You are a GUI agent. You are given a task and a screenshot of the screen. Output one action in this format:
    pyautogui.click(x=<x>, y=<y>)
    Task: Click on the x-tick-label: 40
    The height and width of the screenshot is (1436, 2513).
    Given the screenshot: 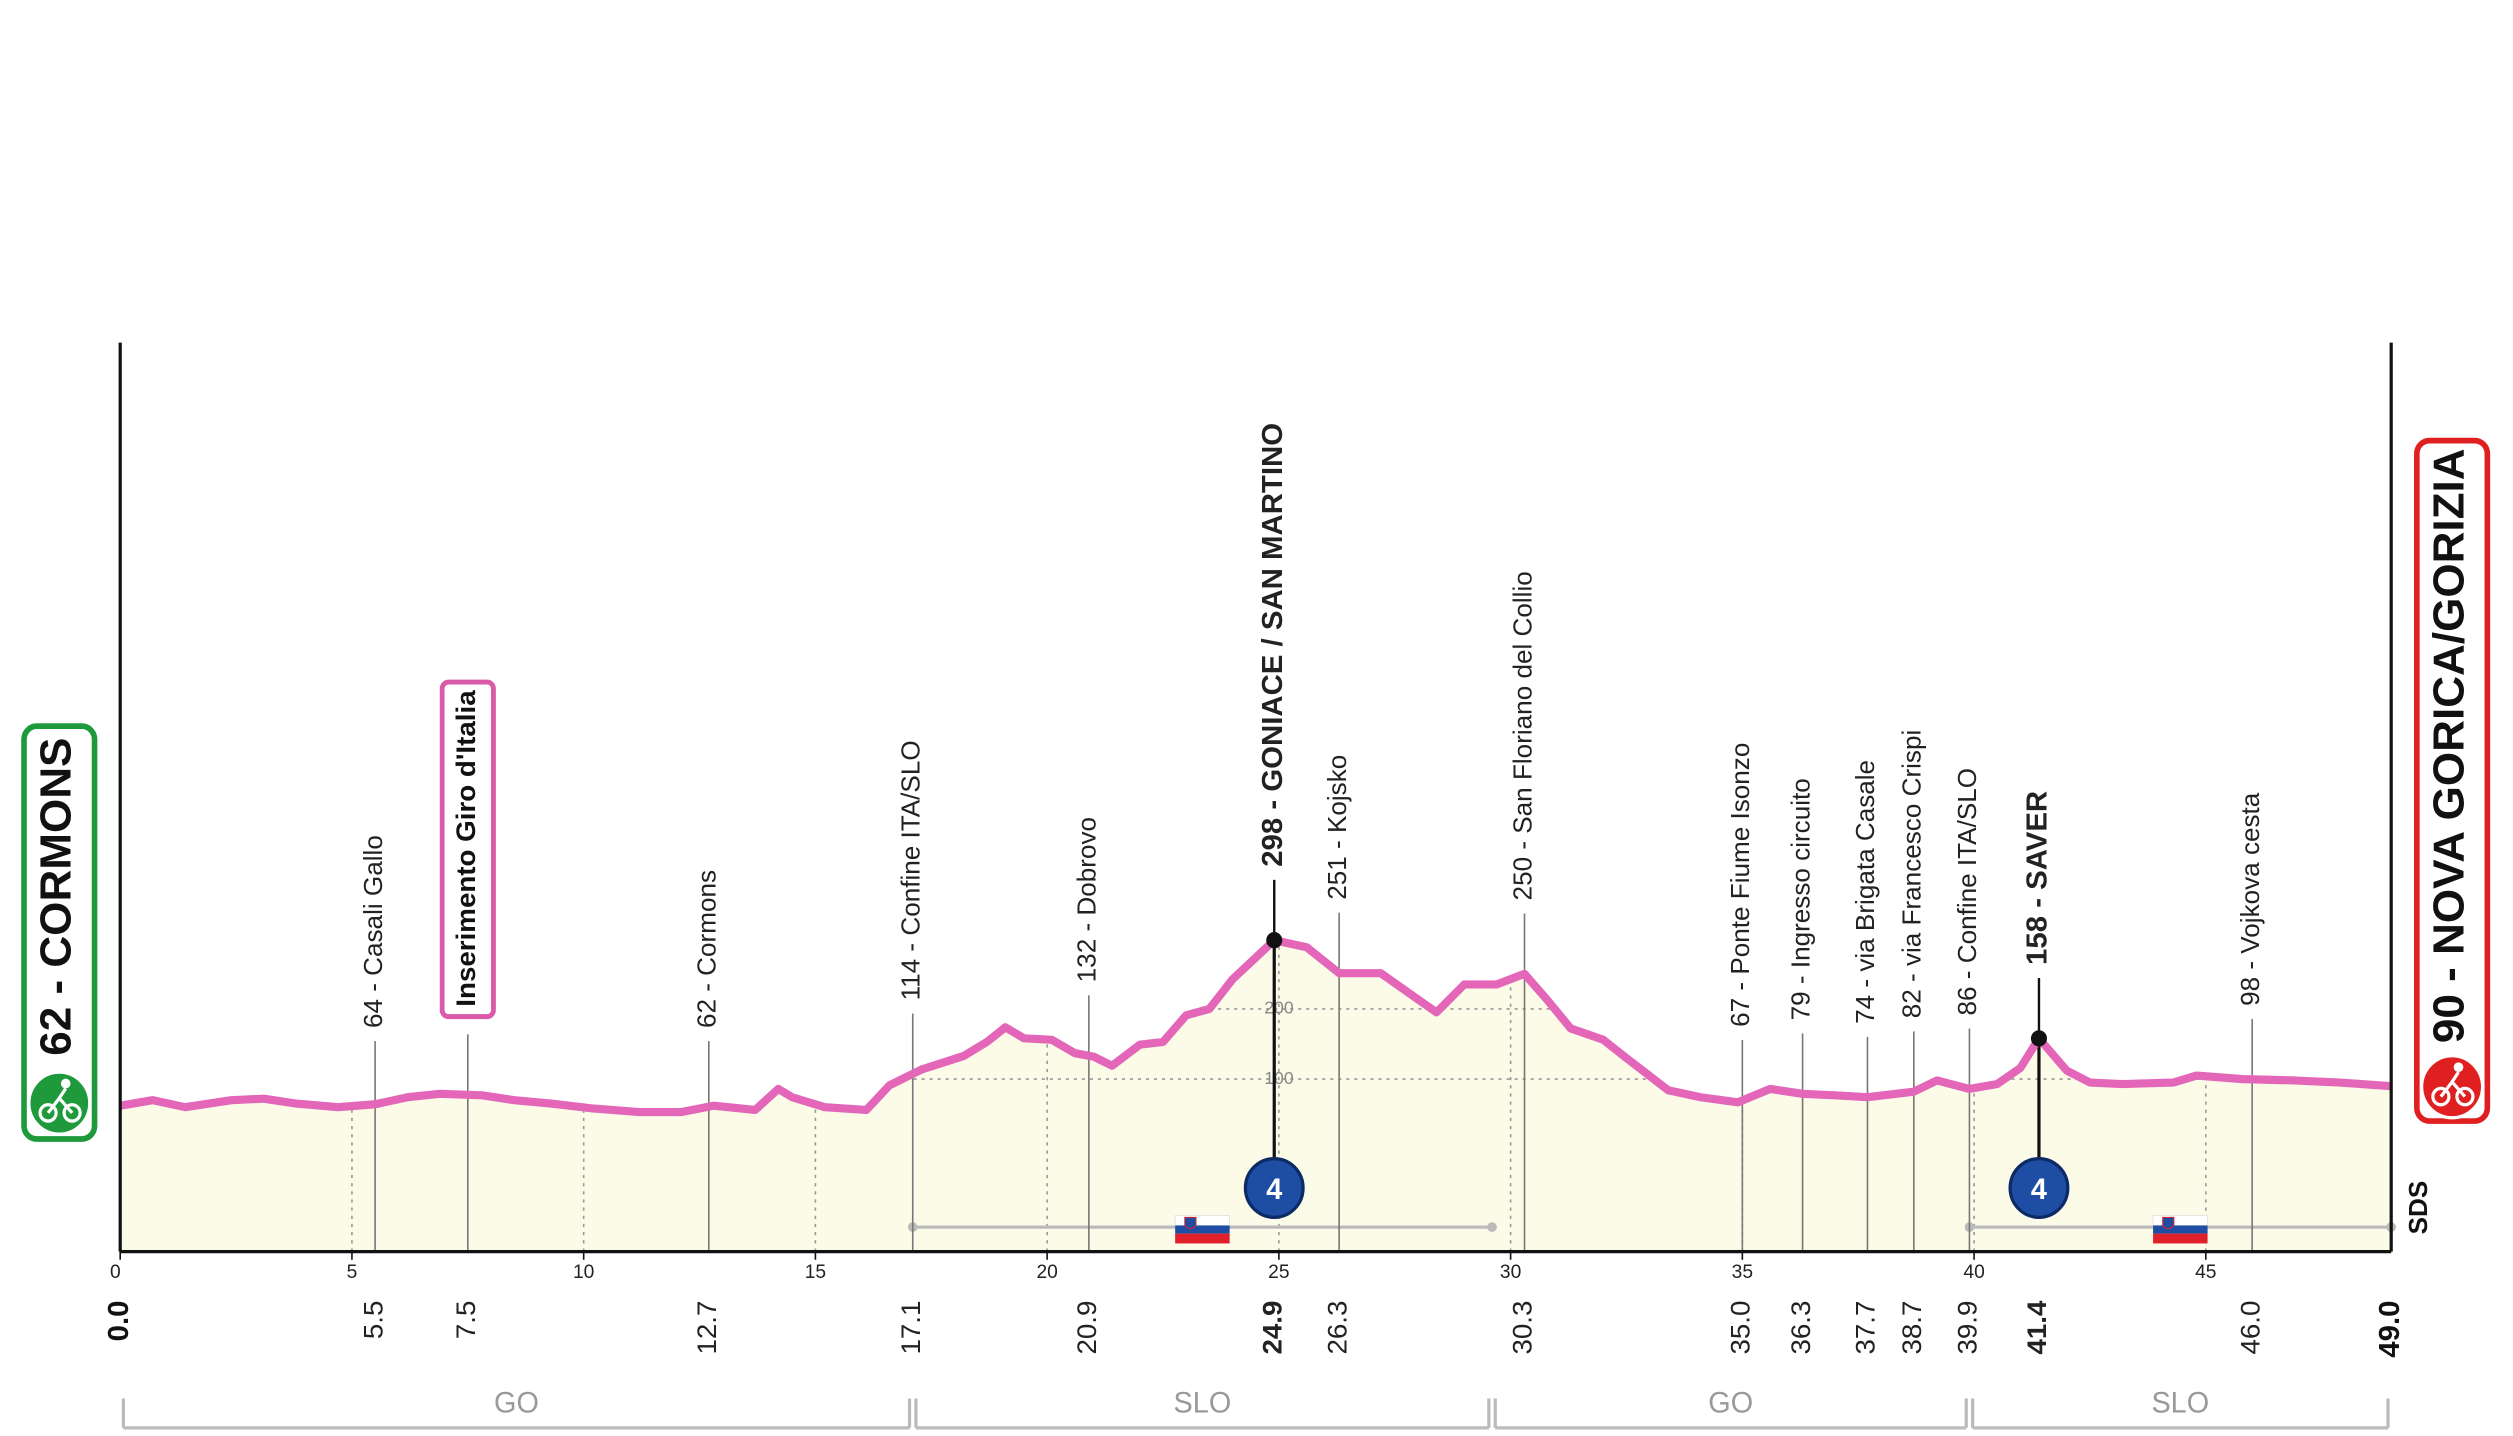 What is the action you would take?
    pyautogui.click(x=1974, y=1272)
    